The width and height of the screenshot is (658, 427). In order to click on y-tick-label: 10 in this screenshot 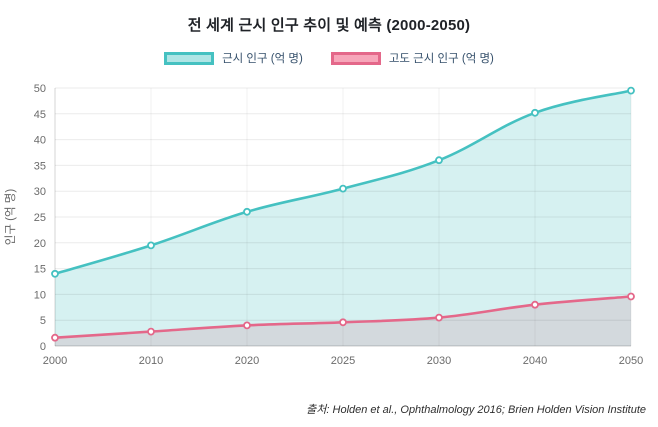, I will do `click(40, 295)`.